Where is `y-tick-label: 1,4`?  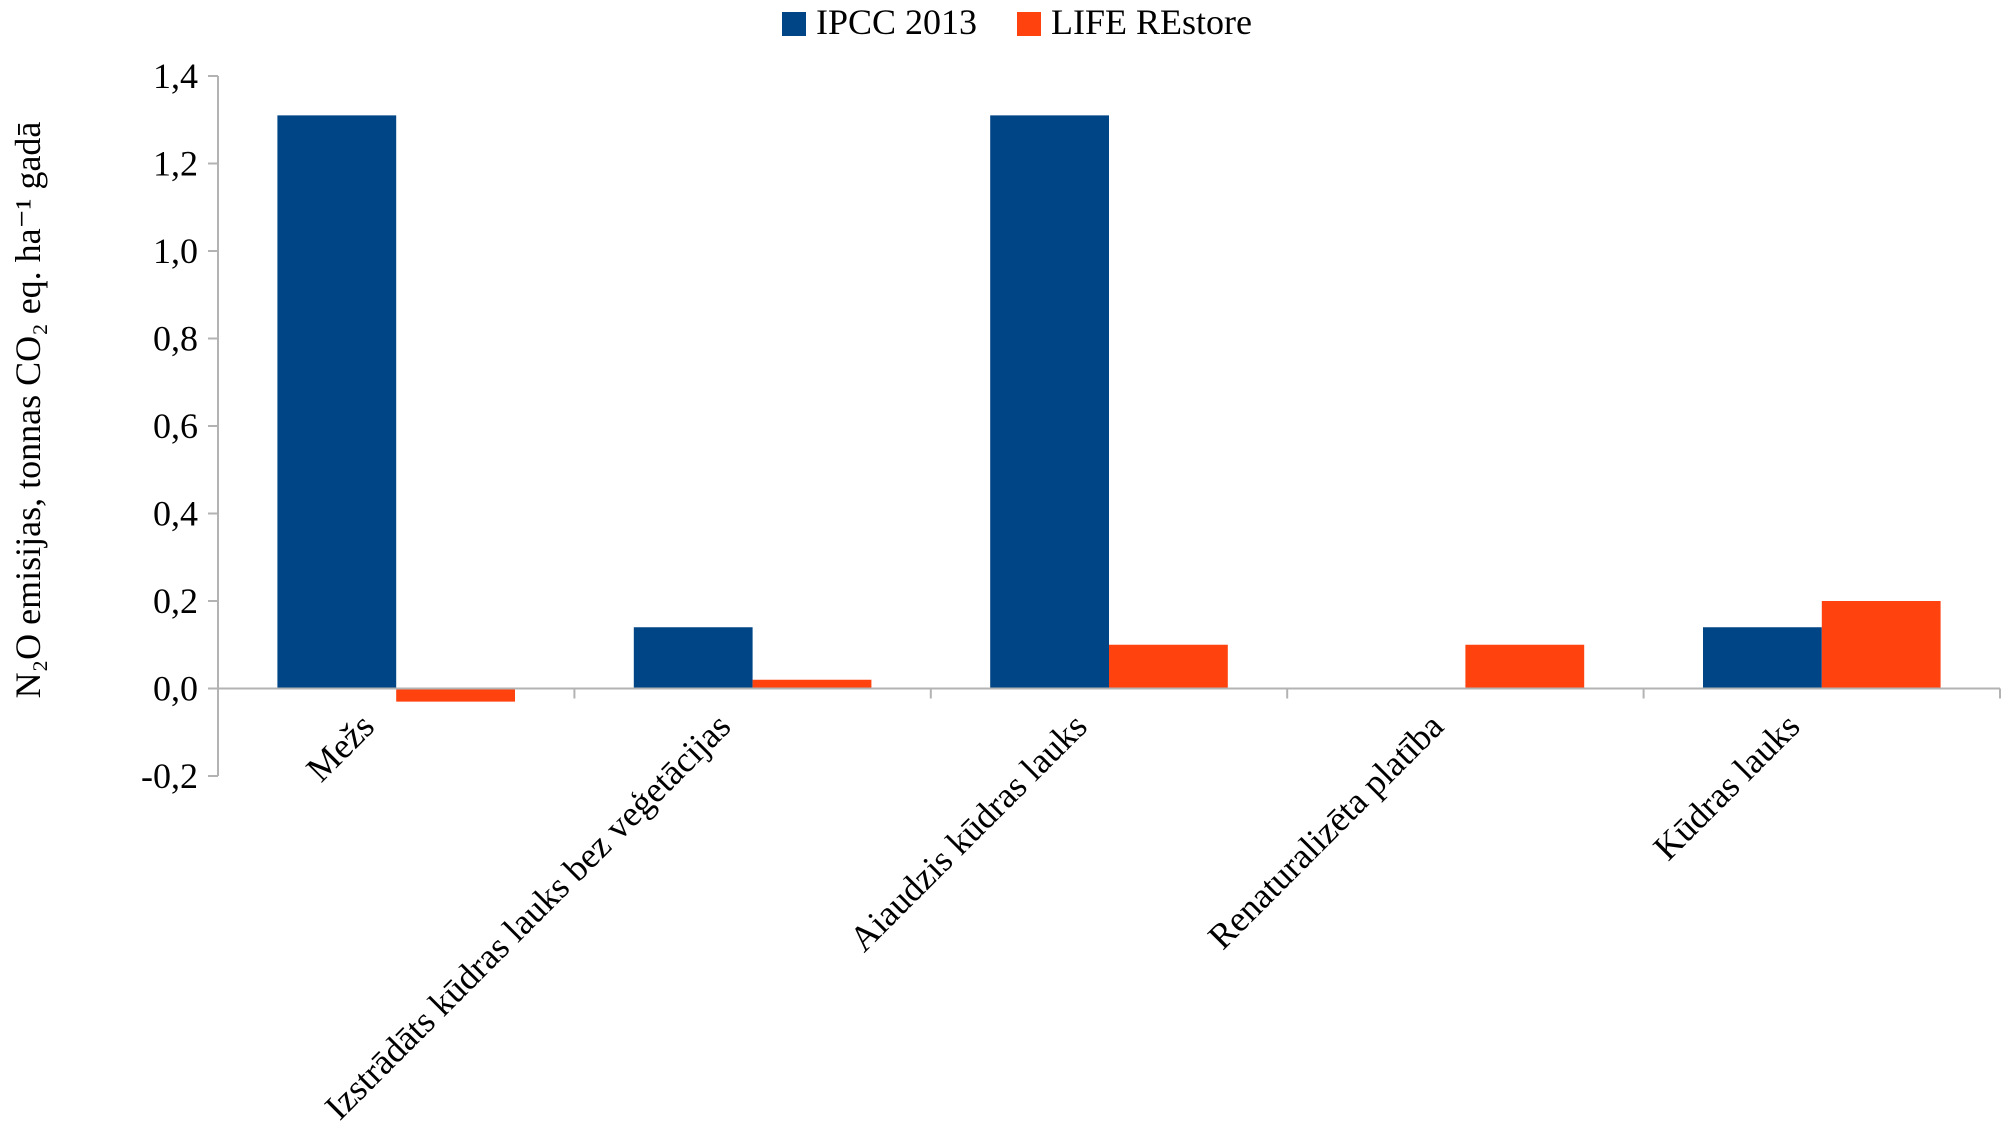
y-tick-label: 1,4 is located at coordinates (175, 76).